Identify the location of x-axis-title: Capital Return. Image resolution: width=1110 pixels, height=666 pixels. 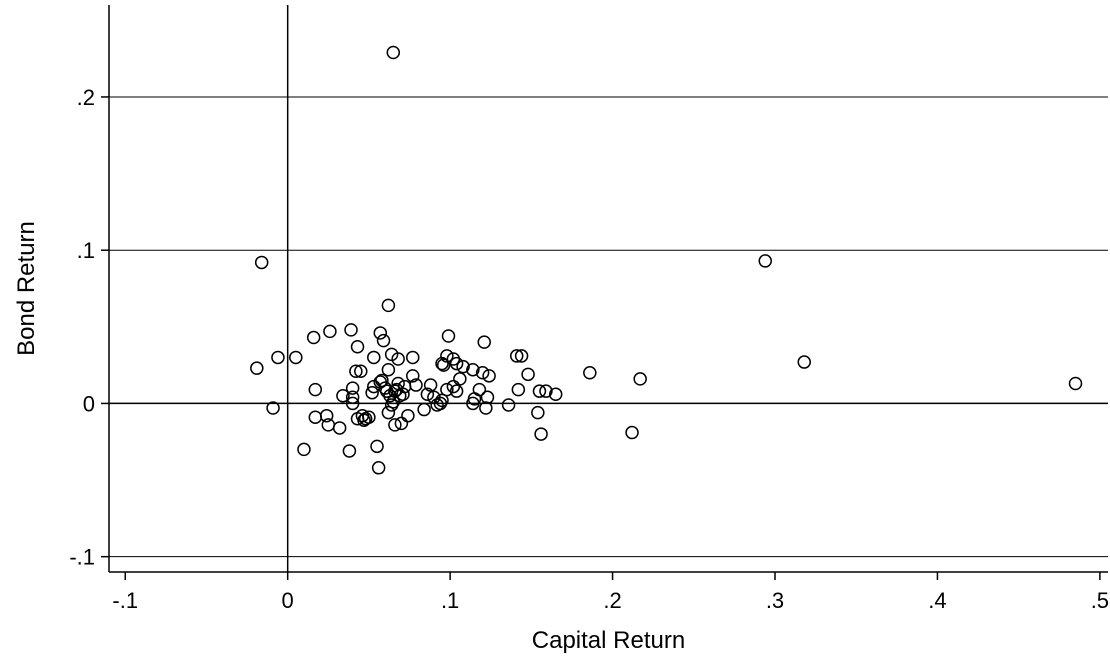
(608, 640).